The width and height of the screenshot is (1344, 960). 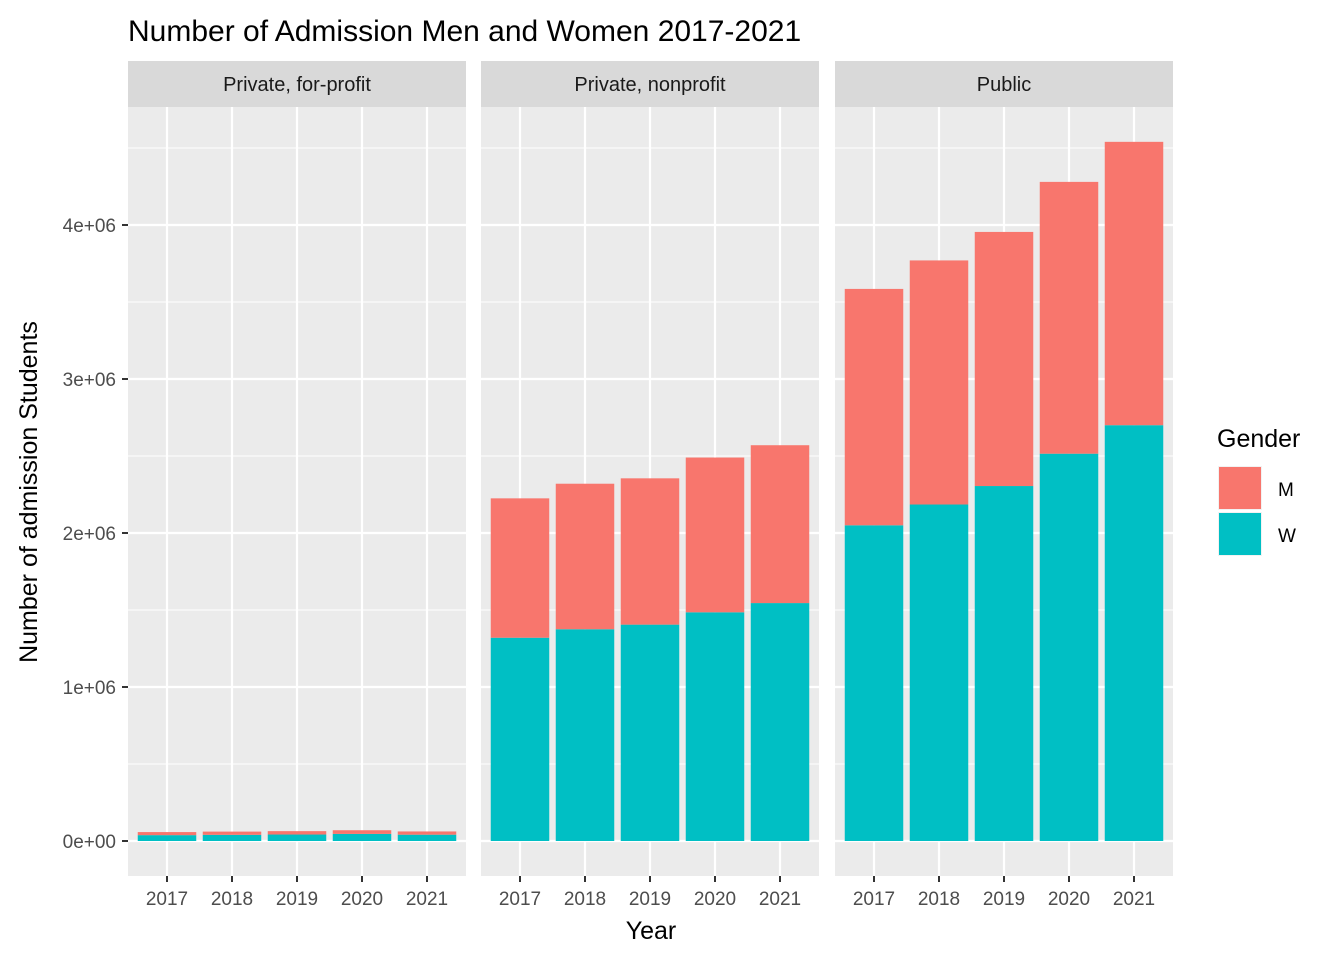 I want to click on legend-swatch-m, so click(x=1240, y=488).